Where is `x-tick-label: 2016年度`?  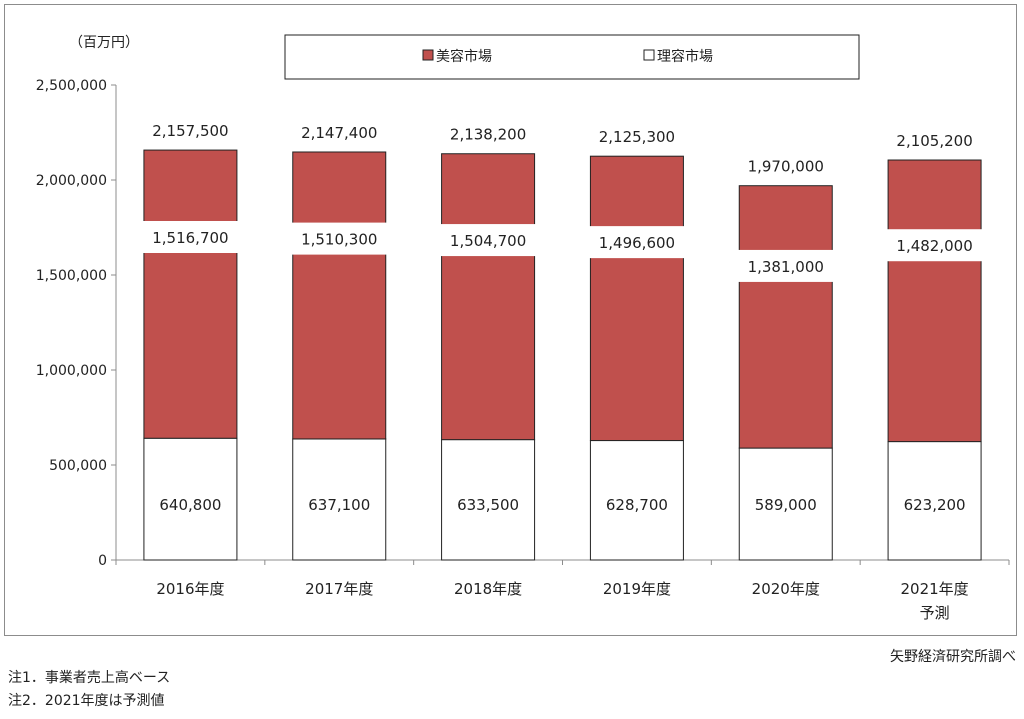 x-tick-label: 2016年度 is located at coordinates (190, 589).